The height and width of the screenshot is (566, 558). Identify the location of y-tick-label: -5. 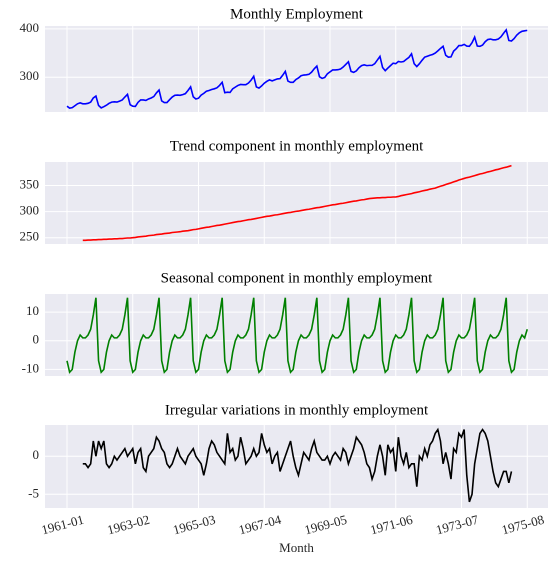
(33, 492).